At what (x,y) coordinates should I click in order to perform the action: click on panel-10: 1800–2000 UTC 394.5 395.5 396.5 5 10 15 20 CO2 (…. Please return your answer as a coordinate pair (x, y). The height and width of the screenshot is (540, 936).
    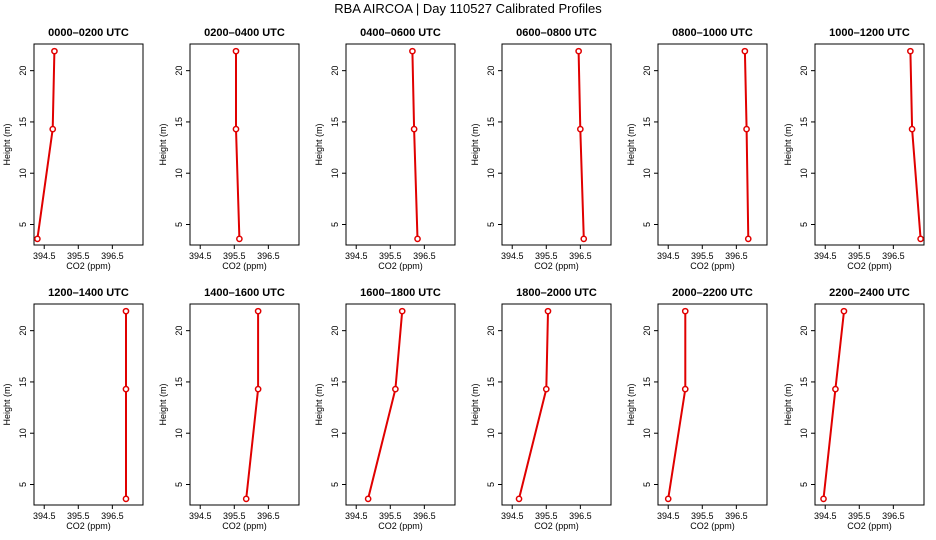
    Looking at the image, I should click on (541, 409).